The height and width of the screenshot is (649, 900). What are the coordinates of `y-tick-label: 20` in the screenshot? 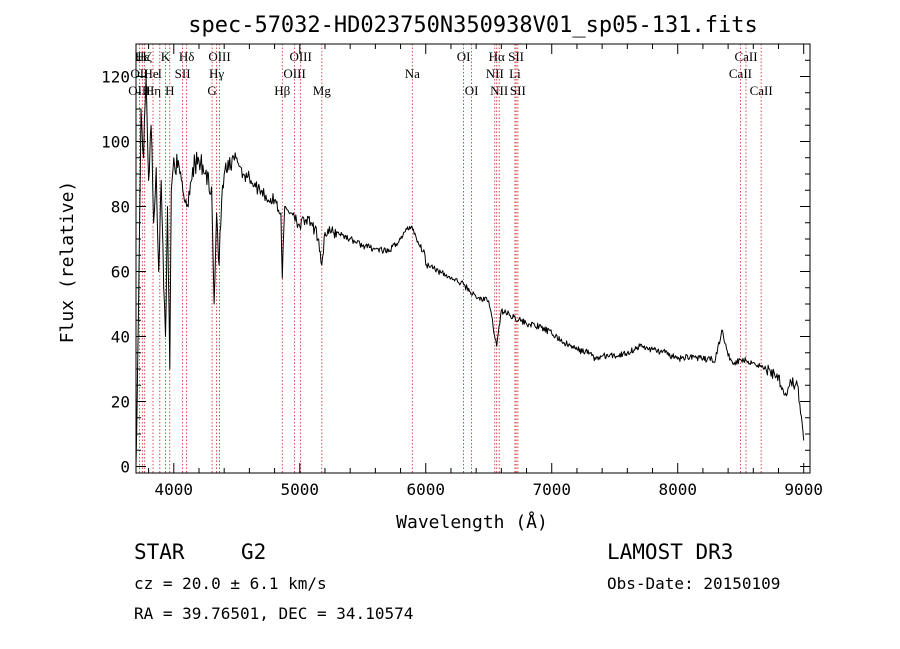 It's located at (120, 402).